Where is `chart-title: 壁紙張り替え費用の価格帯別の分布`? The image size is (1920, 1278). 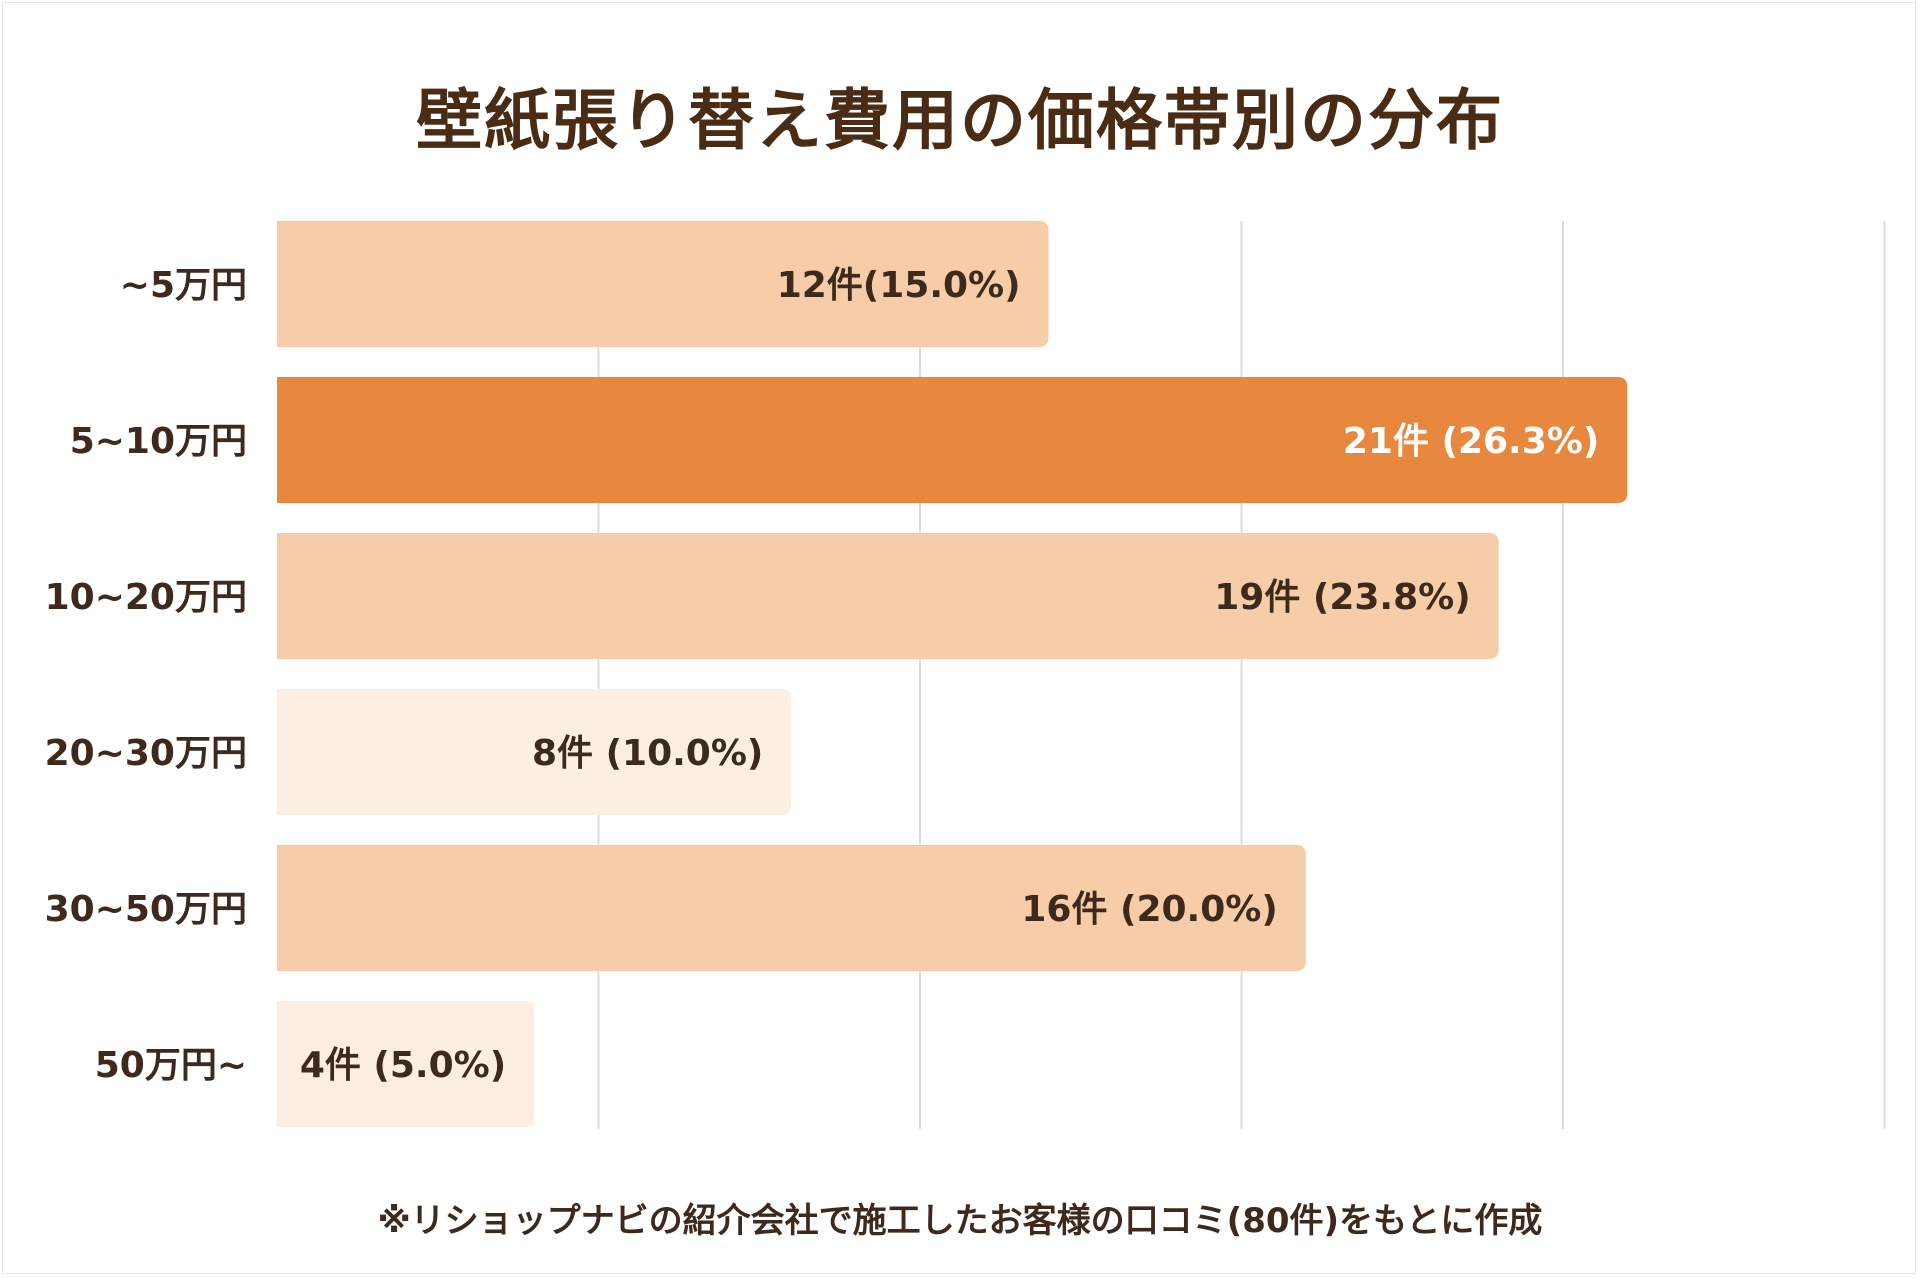
chart-title: 壁紙張り替え費用の価格帯別の分布 is located at coordinates (960, 120).